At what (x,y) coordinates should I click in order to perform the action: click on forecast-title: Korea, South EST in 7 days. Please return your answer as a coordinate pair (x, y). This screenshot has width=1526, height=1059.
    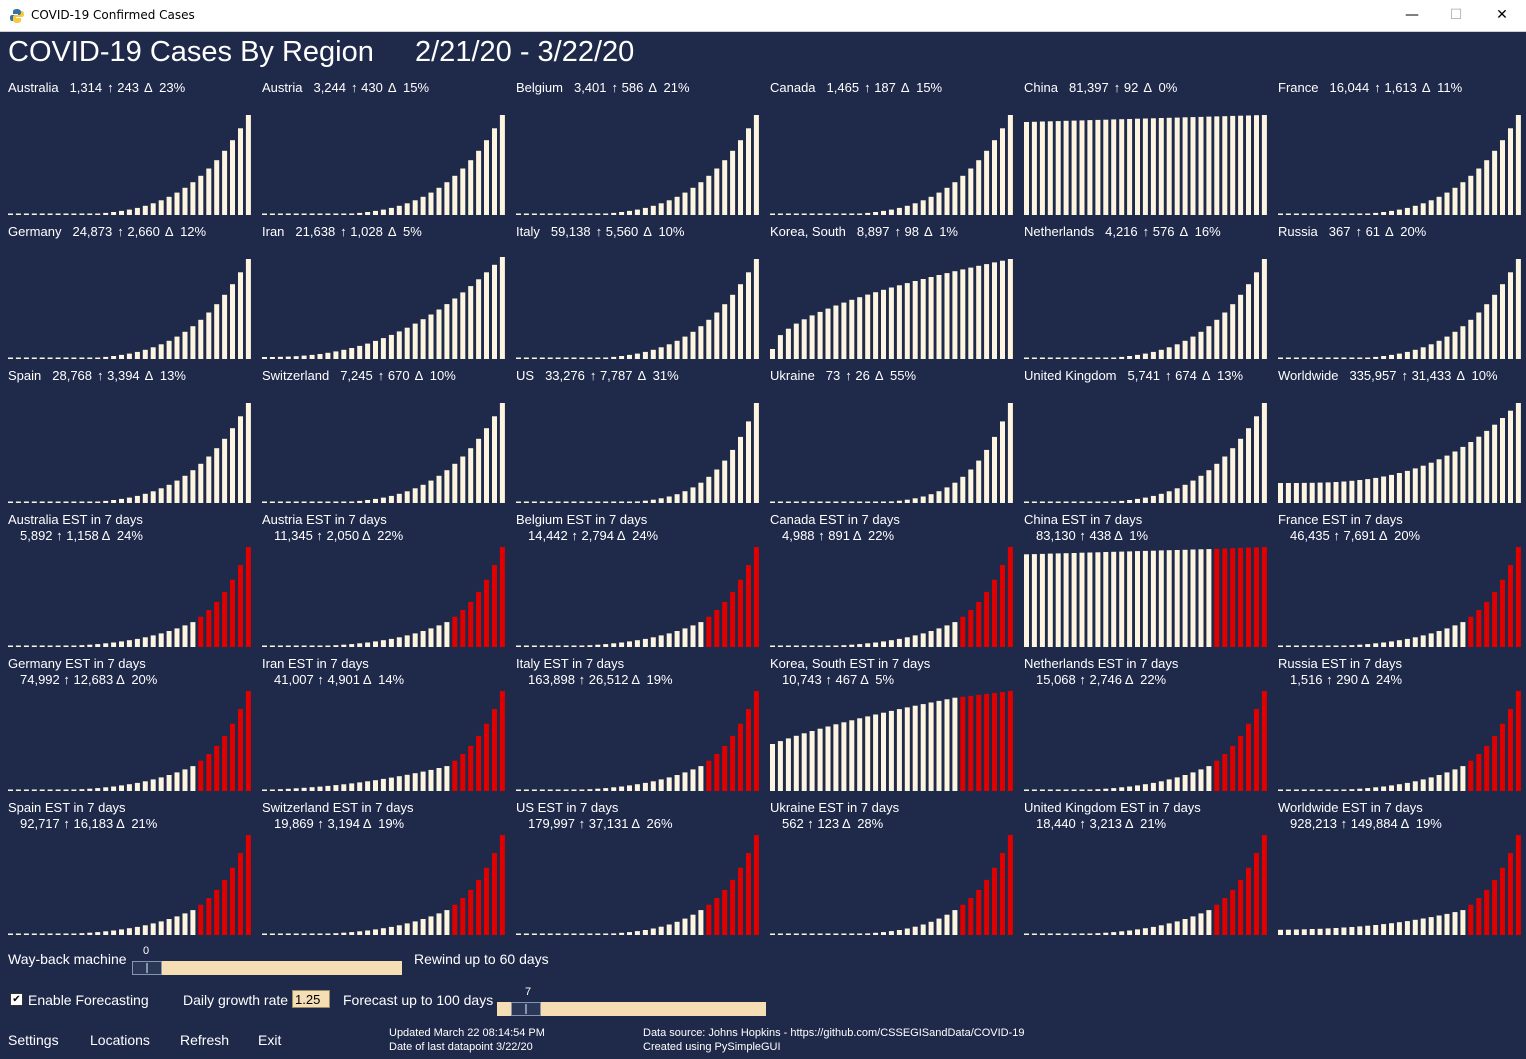
    Looking at the image, I should click on (850, 663).